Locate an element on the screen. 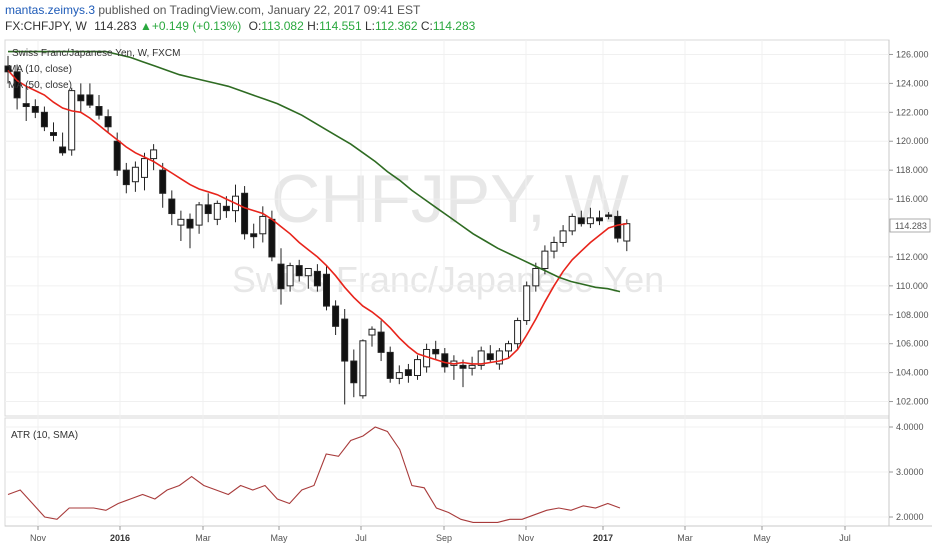 The image size is (932, 550). atr-tick-label: 2.0000 is located at coordinates (910, 517).